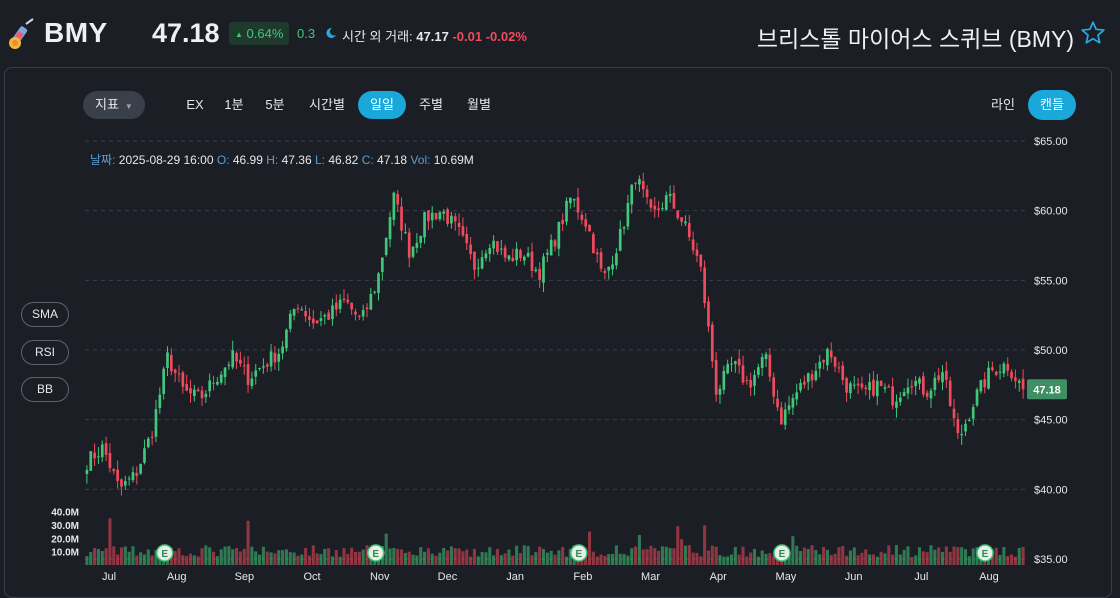  What do you see at coordinates (109, 577) in the screenshot?
I see `month-label: Jul` at bounding box center [109, 577].